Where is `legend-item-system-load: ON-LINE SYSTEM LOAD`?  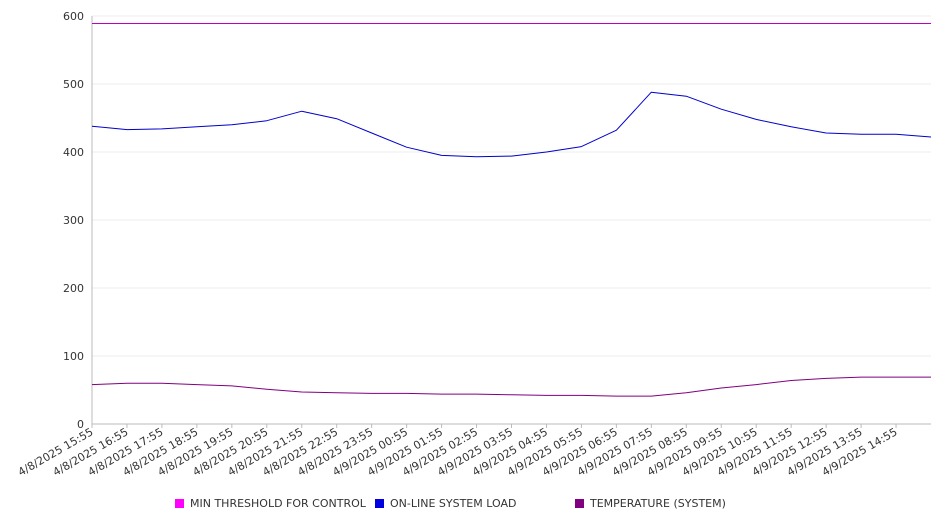
legend-item-system-load: ON-LINE SYSTEM LOAD is located at coordinates (445, 503).